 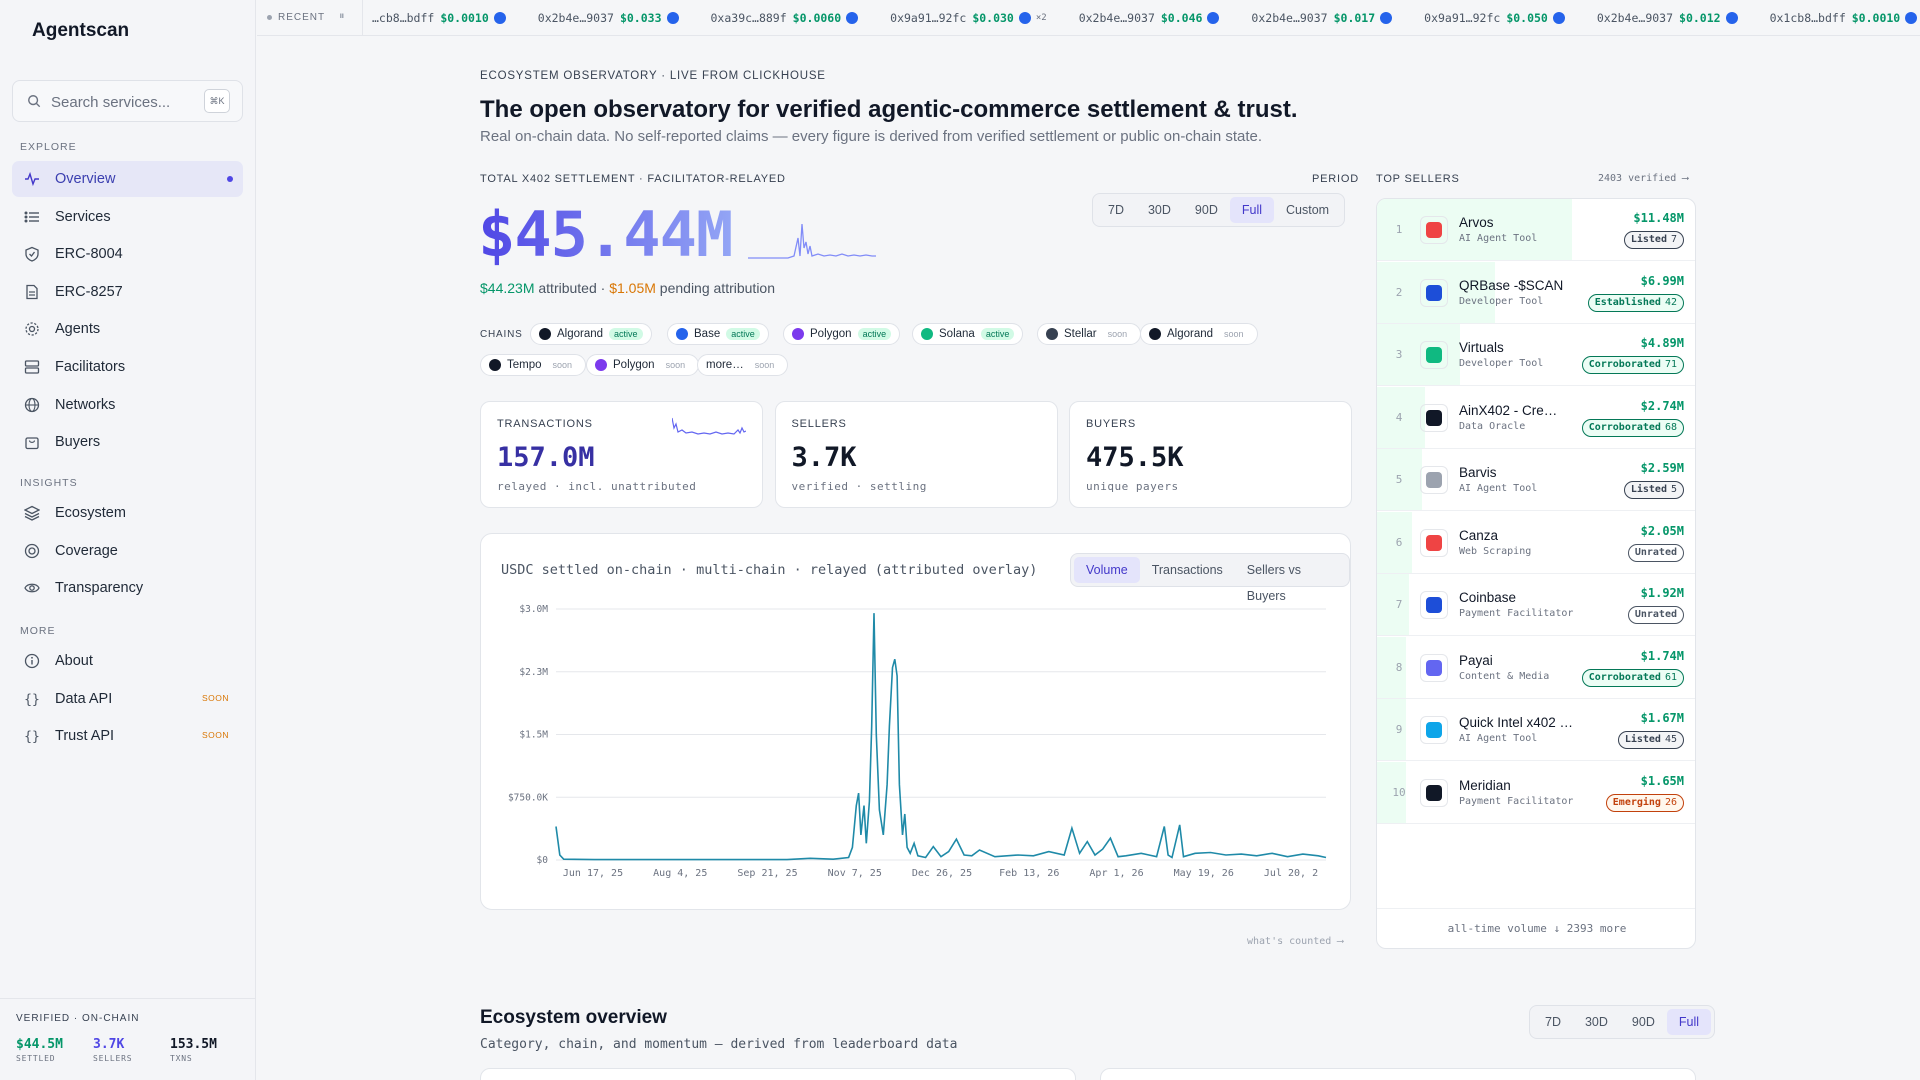 I want to click on ticker-item: 0xa39c…889f $0.0060, so click(x=785, y=18).